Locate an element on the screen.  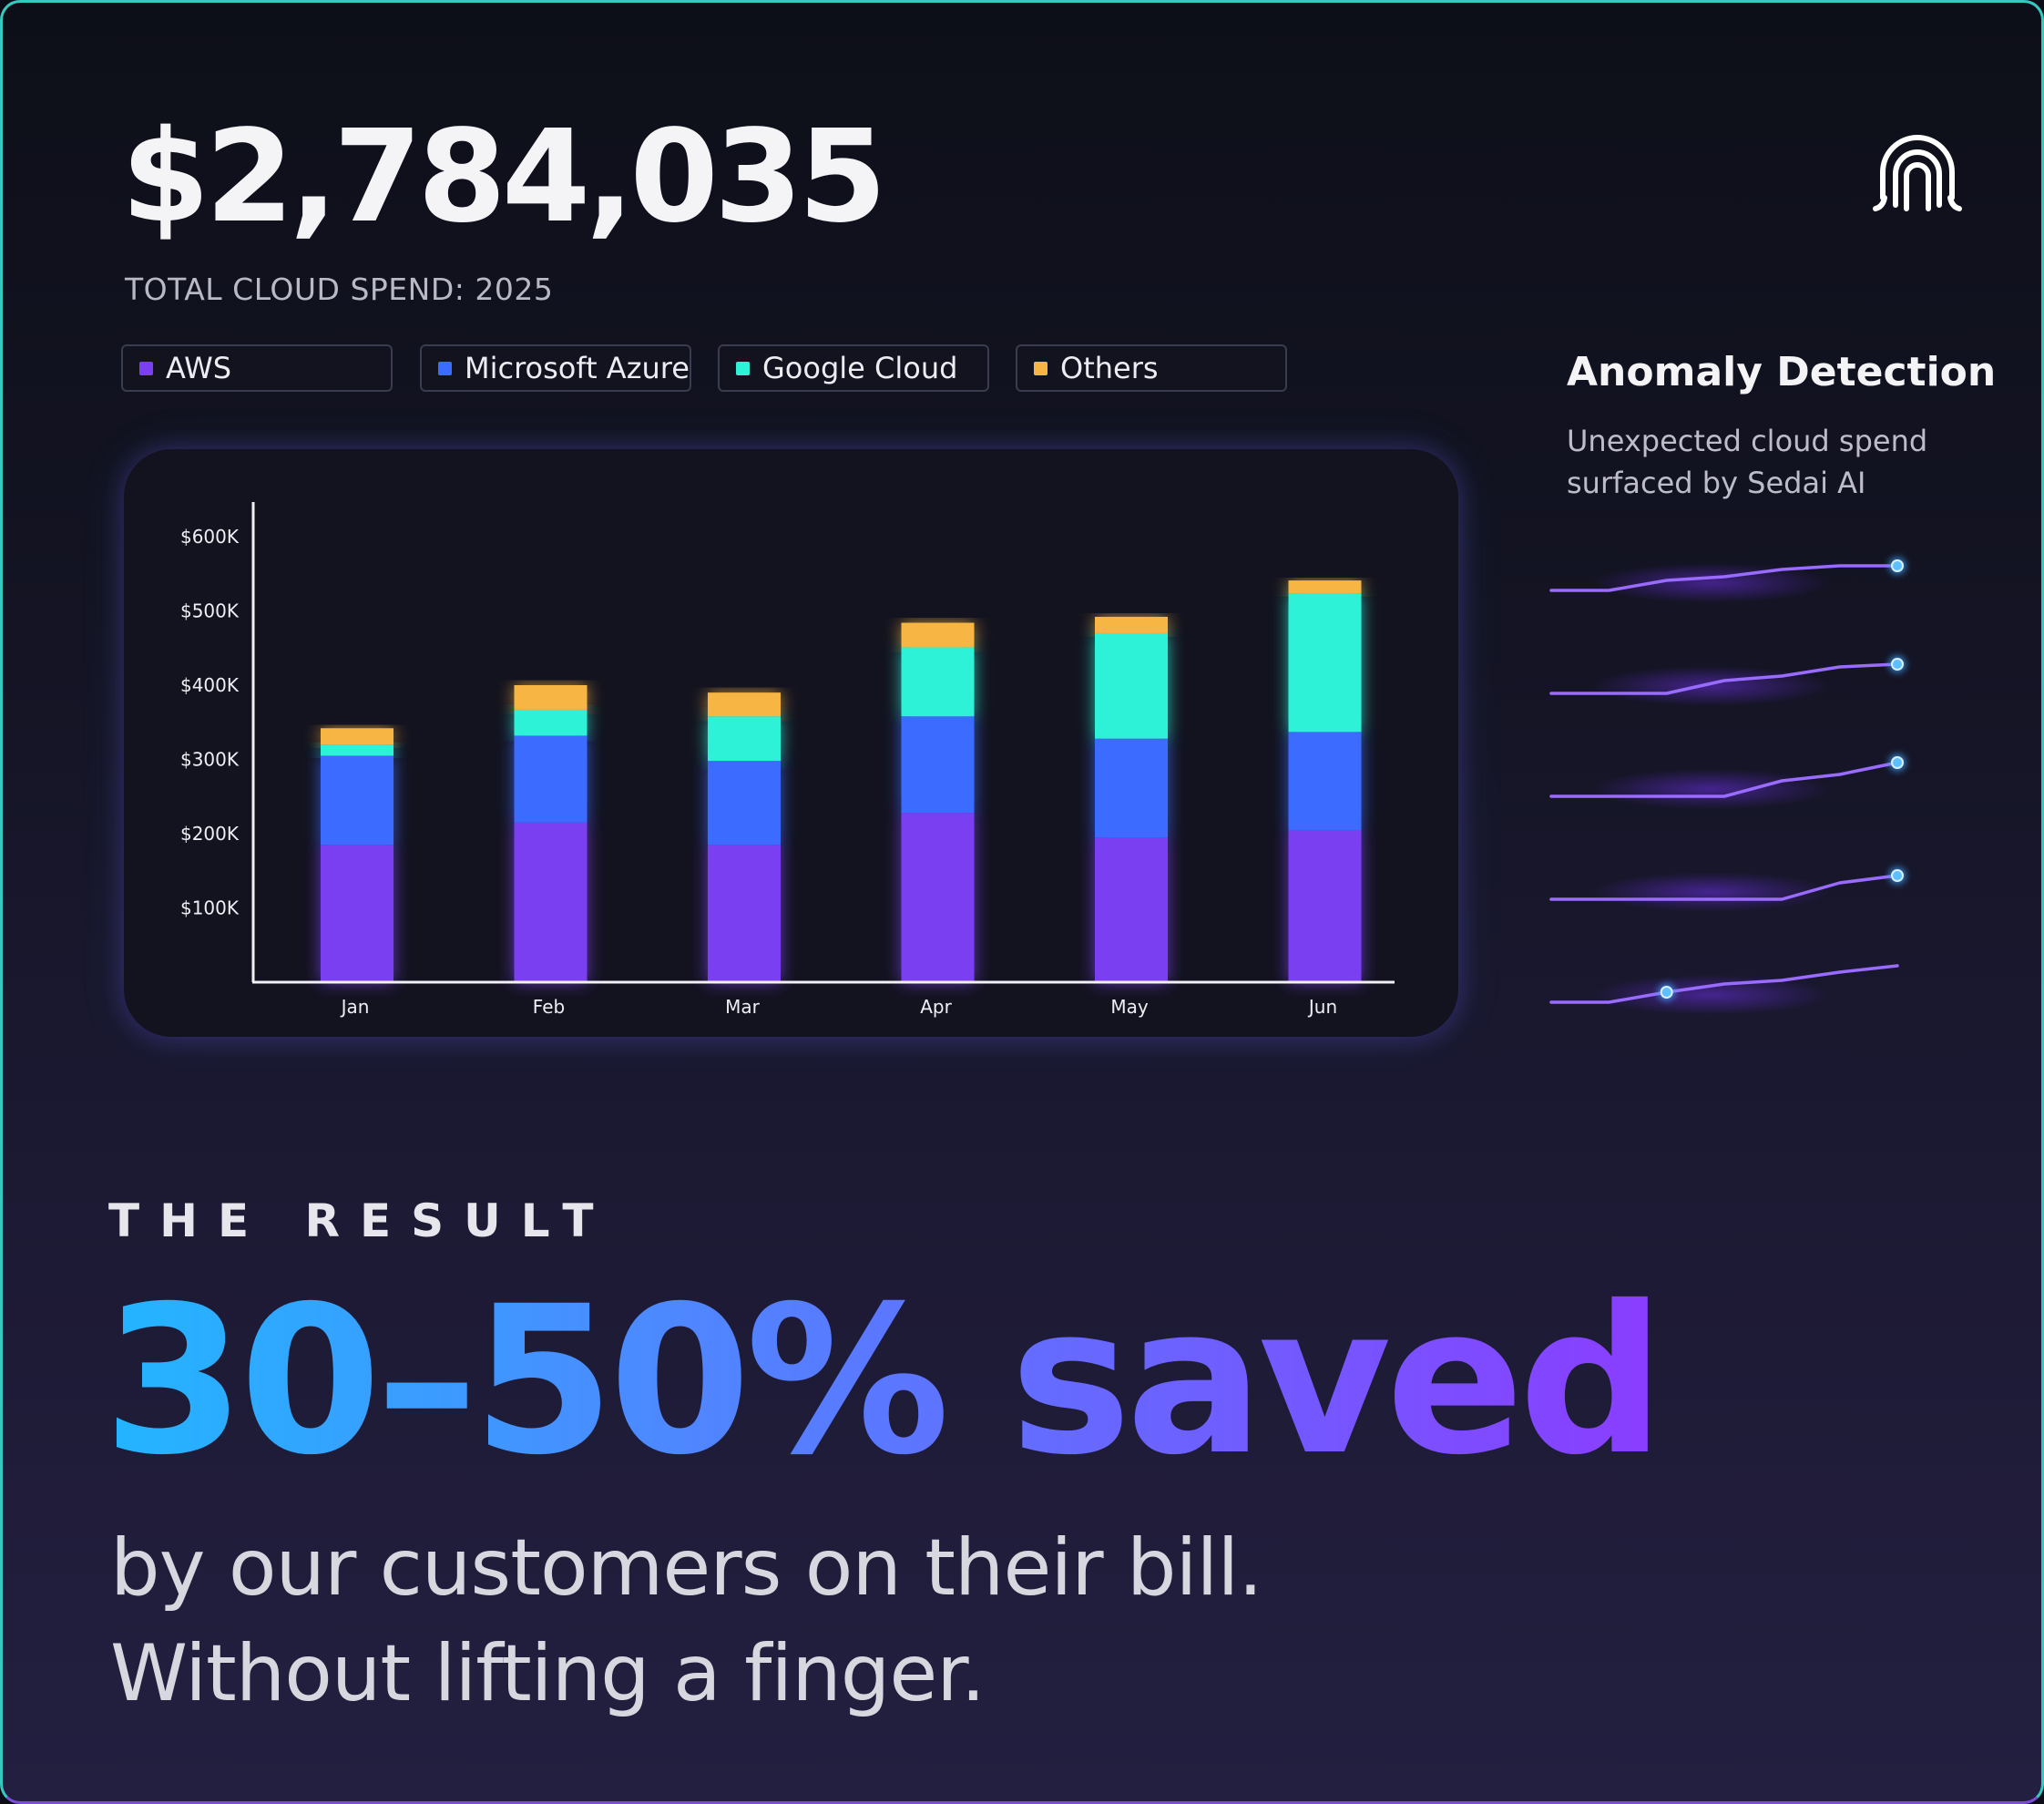
bar-segment-microsoft-azure-feb is located at coordinates (551, 779).